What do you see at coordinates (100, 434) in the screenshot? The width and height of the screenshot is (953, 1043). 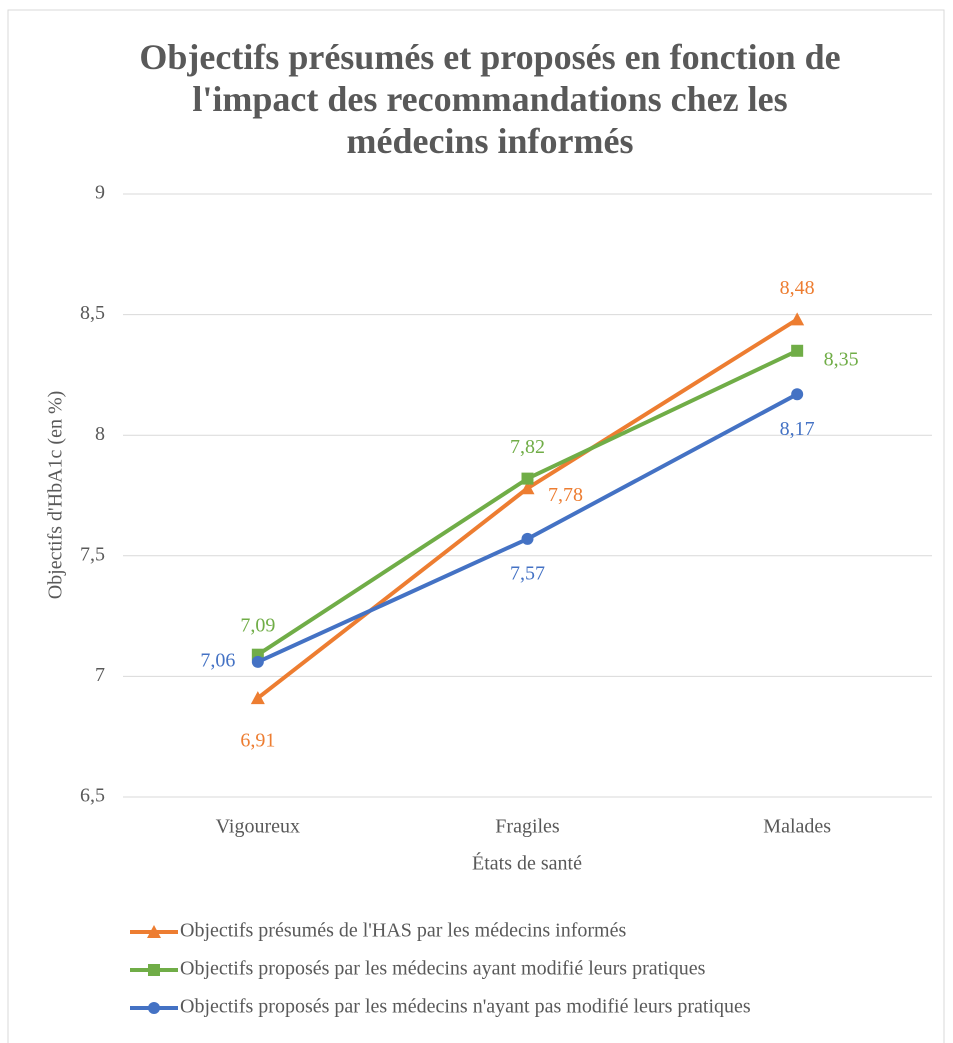 I see `y-tick-label: 8` at bounding box center [100, 434].